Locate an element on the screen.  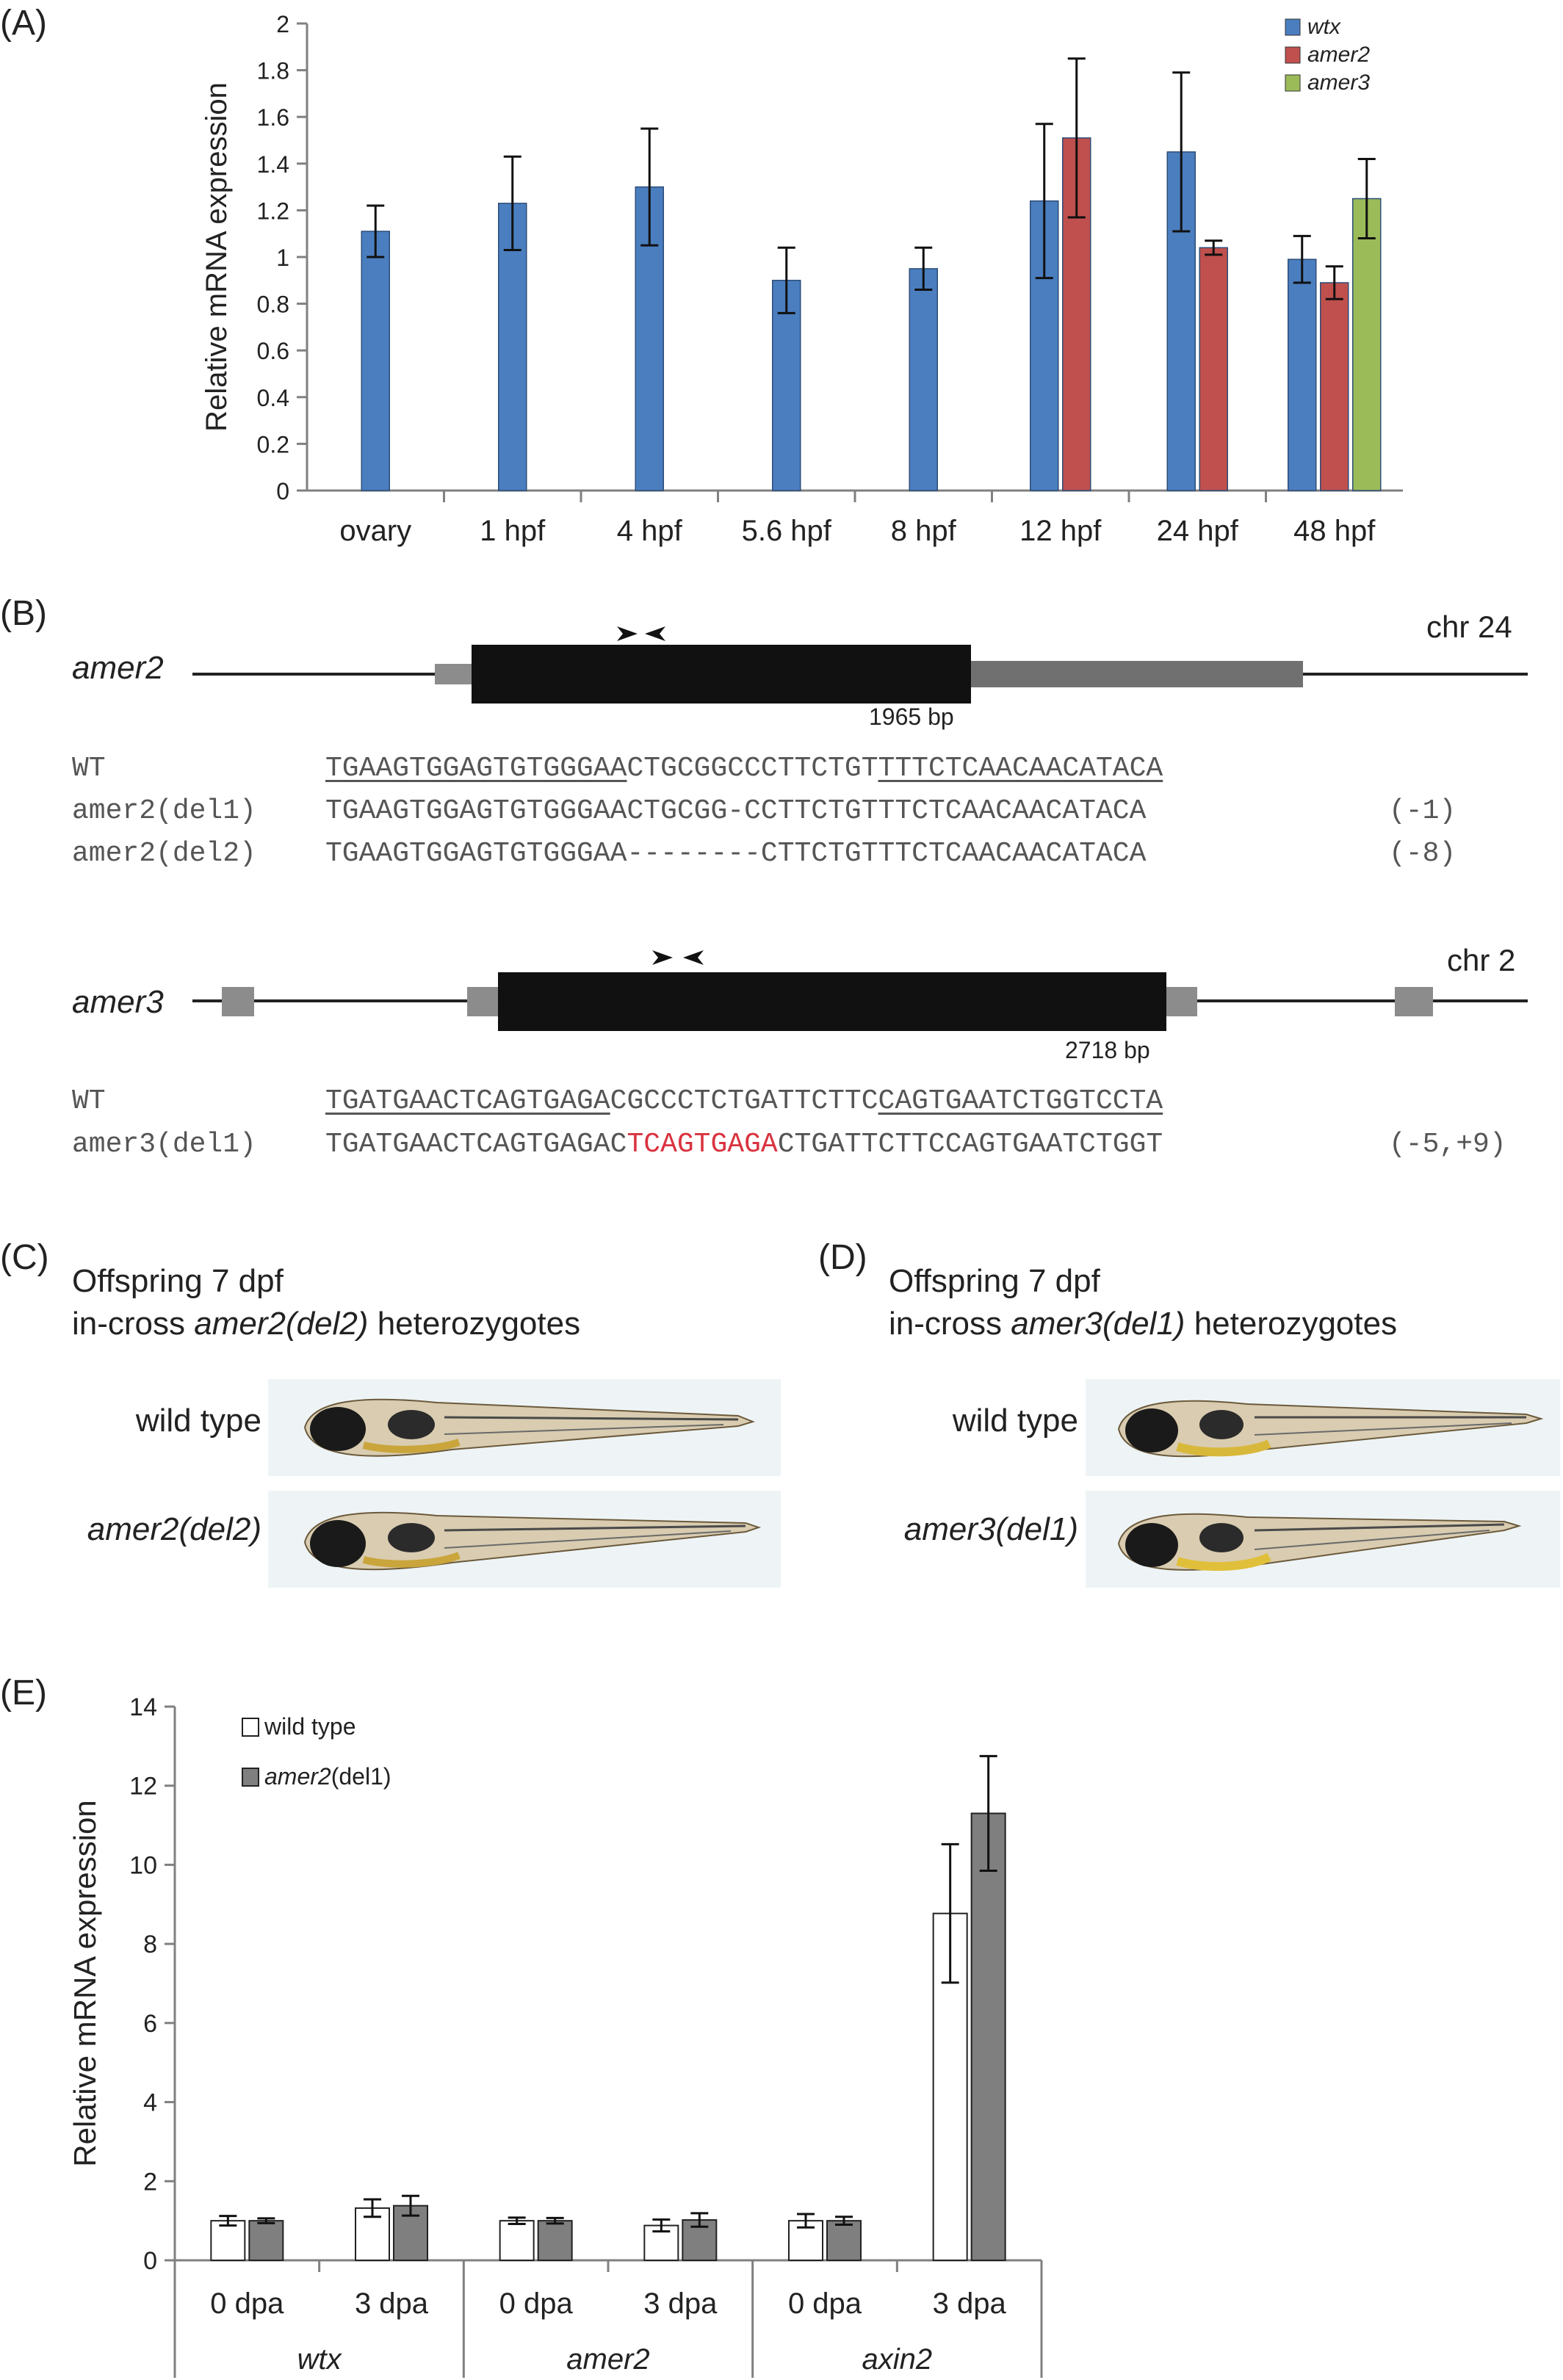
x-tick-label: 8 hpf is located at coordinates (924, 531).